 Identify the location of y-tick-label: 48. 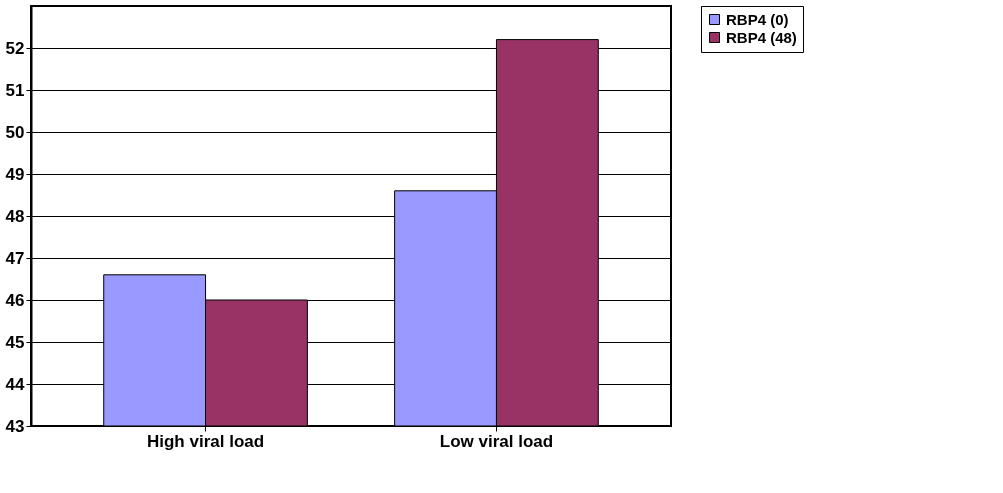
(15, 216).